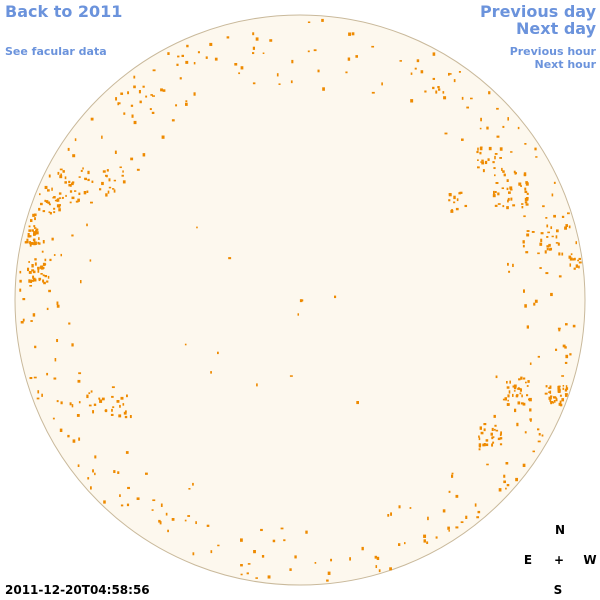 This screenshot has width=600, height=600. I want to click on next-hour-link: Next hour, so click(565, 64).